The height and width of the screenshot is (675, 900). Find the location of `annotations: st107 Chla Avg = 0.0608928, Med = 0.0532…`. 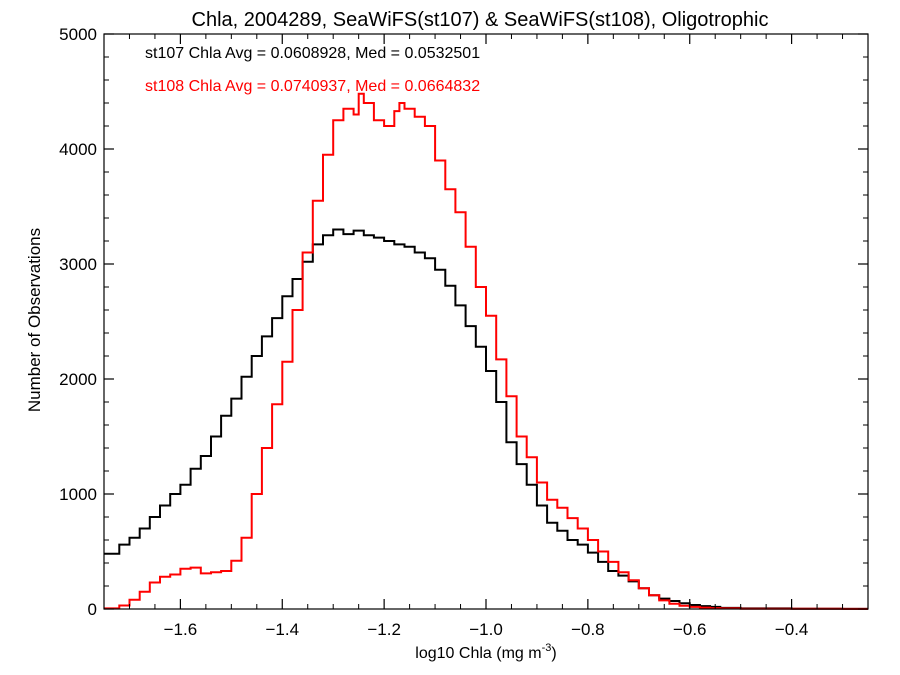

annotations: st107 Chla Avg = 0.0608928, Med = 0.0532… is located at coordinates (312, 70).